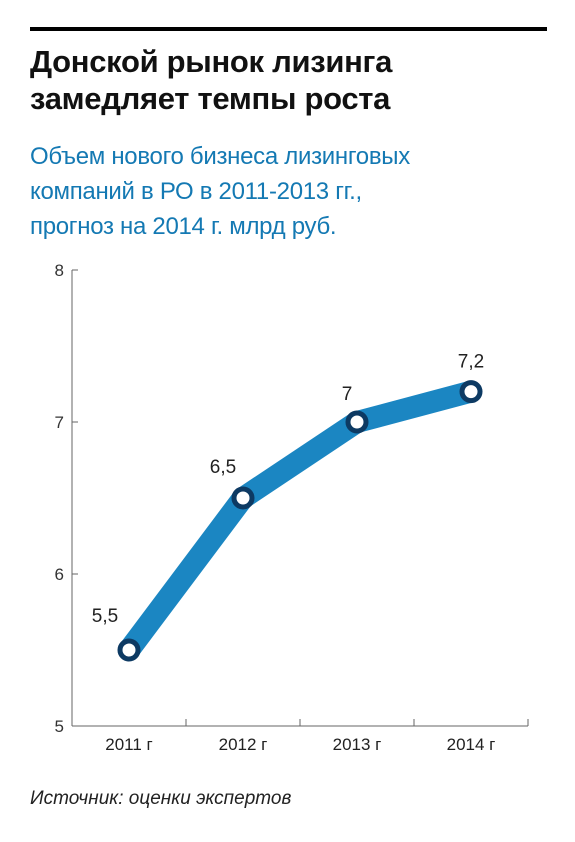 Image resolution: width=575 pixels, height=842 pixels. What do you see at coordinates (471, 744) in the screenshot?
I see `x-tick-label: 2014 г` at bounding box center [471, 744].